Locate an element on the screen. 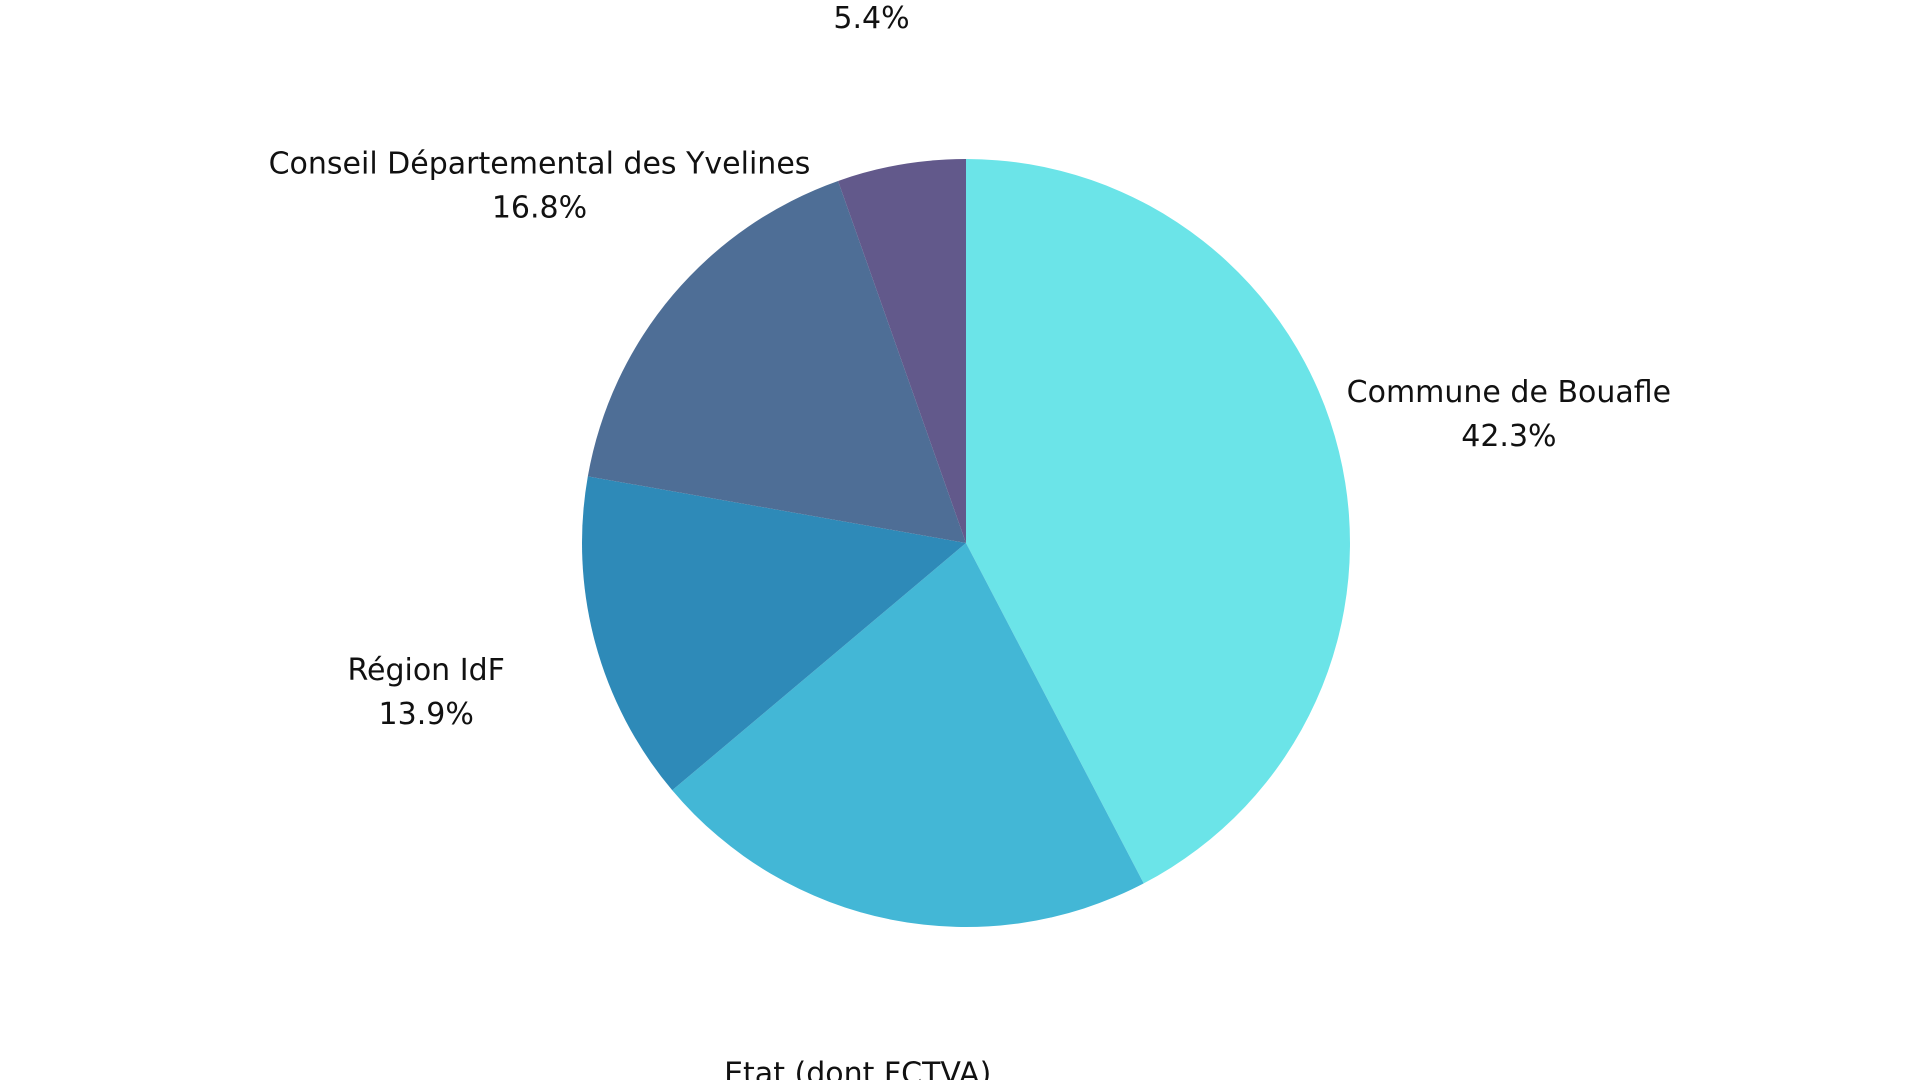 The image size is (1920, 1085). pie-label-region-idf: Région IdF 13.9% is located at coordinates (426, 692).